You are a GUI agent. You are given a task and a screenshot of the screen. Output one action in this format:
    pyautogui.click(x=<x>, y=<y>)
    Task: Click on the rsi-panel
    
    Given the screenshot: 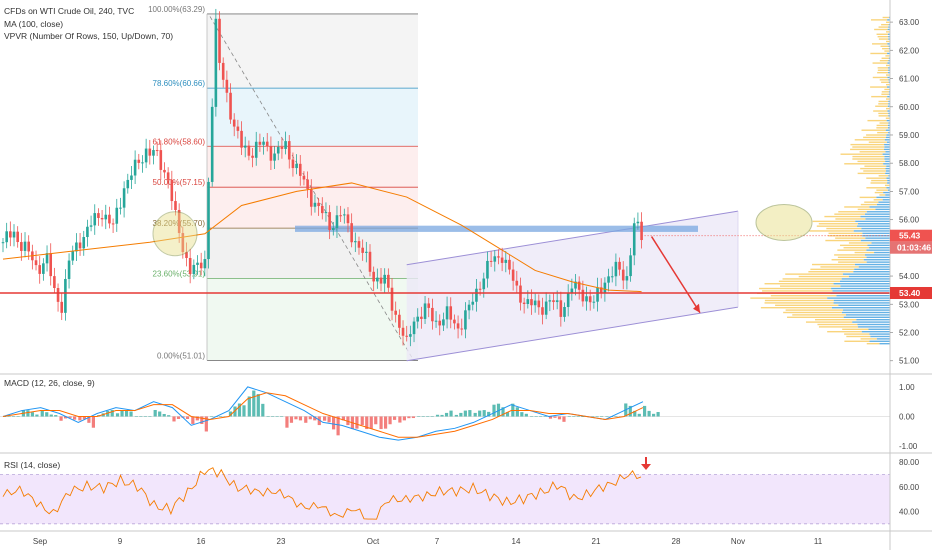 What is the action you would take?
    pyautogui.click(x=445, y=491)
    